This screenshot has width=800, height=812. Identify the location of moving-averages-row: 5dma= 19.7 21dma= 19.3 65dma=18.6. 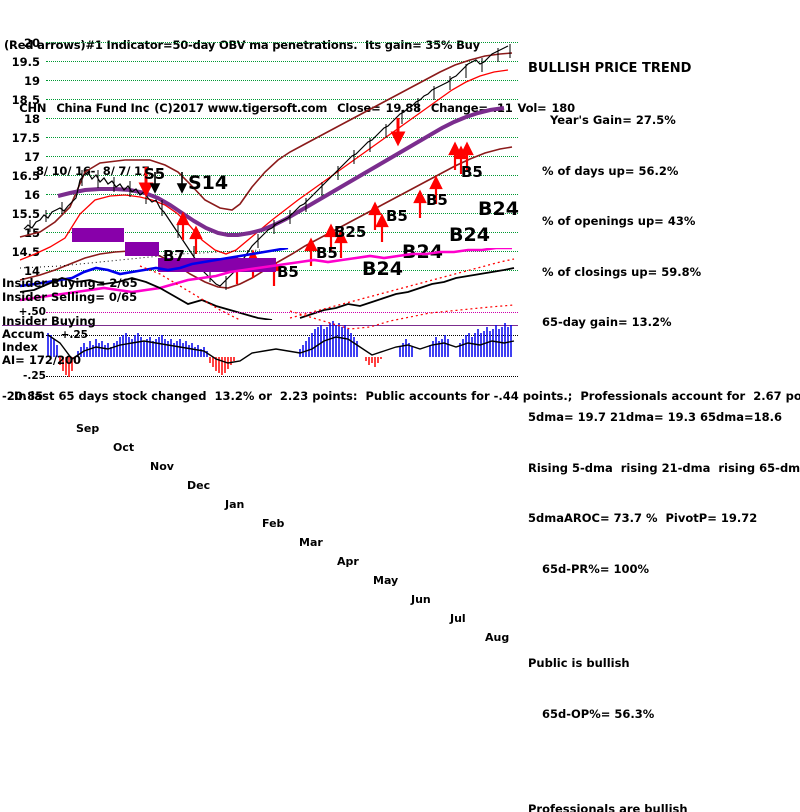
(655, 416).